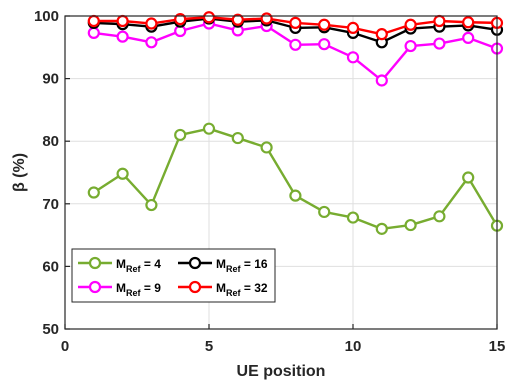 The height and width of the screenshot is (381, 508). I want to click on legend-item: MRef = 4, so click(119, 265).